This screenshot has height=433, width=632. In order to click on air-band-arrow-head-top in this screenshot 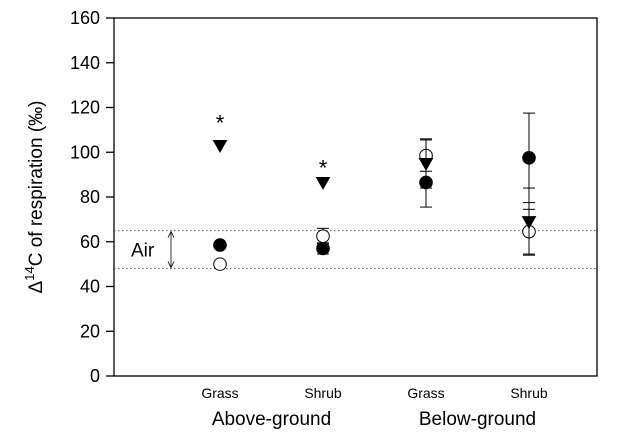, I will do `click(171, 234)`.